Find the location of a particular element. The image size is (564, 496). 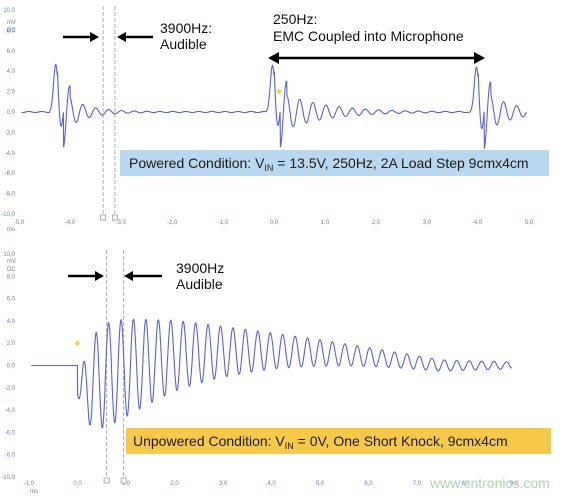

top-period-arrowhead-left is located at coordinates (273, 58).